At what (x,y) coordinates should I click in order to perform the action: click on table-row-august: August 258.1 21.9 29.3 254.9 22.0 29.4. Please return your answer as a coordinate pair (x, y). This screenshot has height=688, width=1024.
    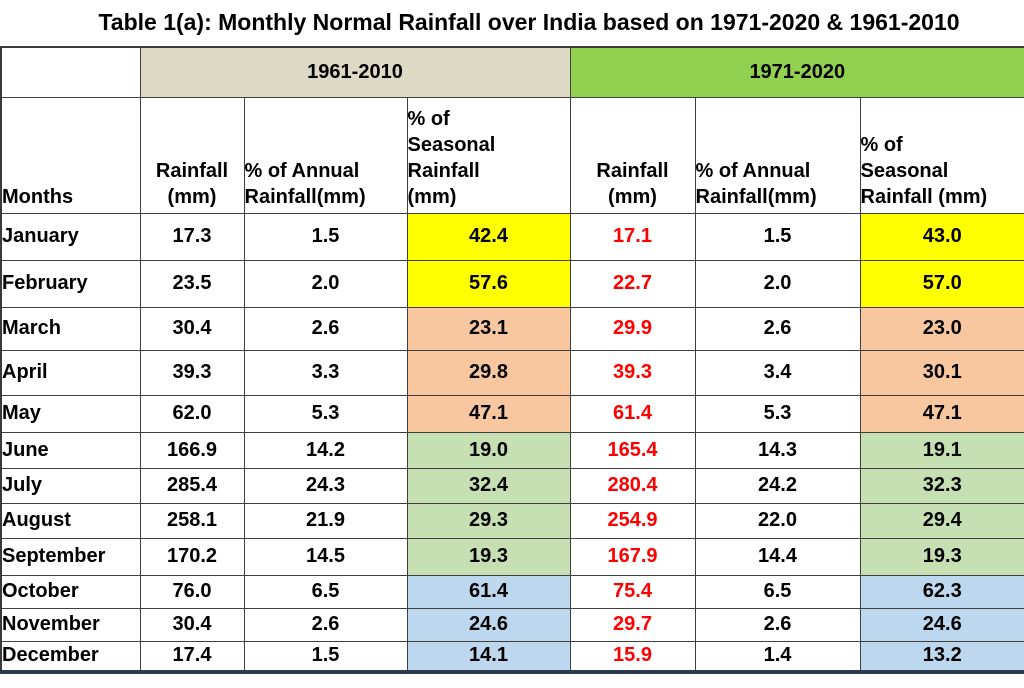
    Looking at the image, I should click on (512, 520).